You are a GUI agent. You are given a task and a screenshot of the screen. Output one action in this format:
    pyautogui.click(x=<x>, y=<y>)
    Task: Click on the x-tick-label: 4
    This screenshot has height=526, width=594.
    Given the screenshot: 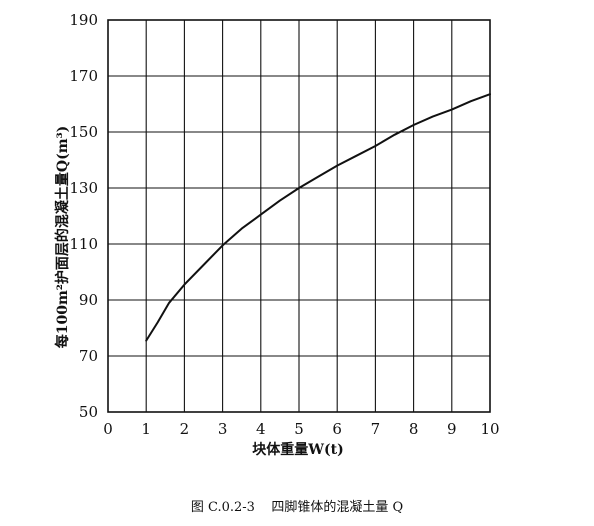 What is the action you would take?
    pyautogui.click(x=261, y=429)
    